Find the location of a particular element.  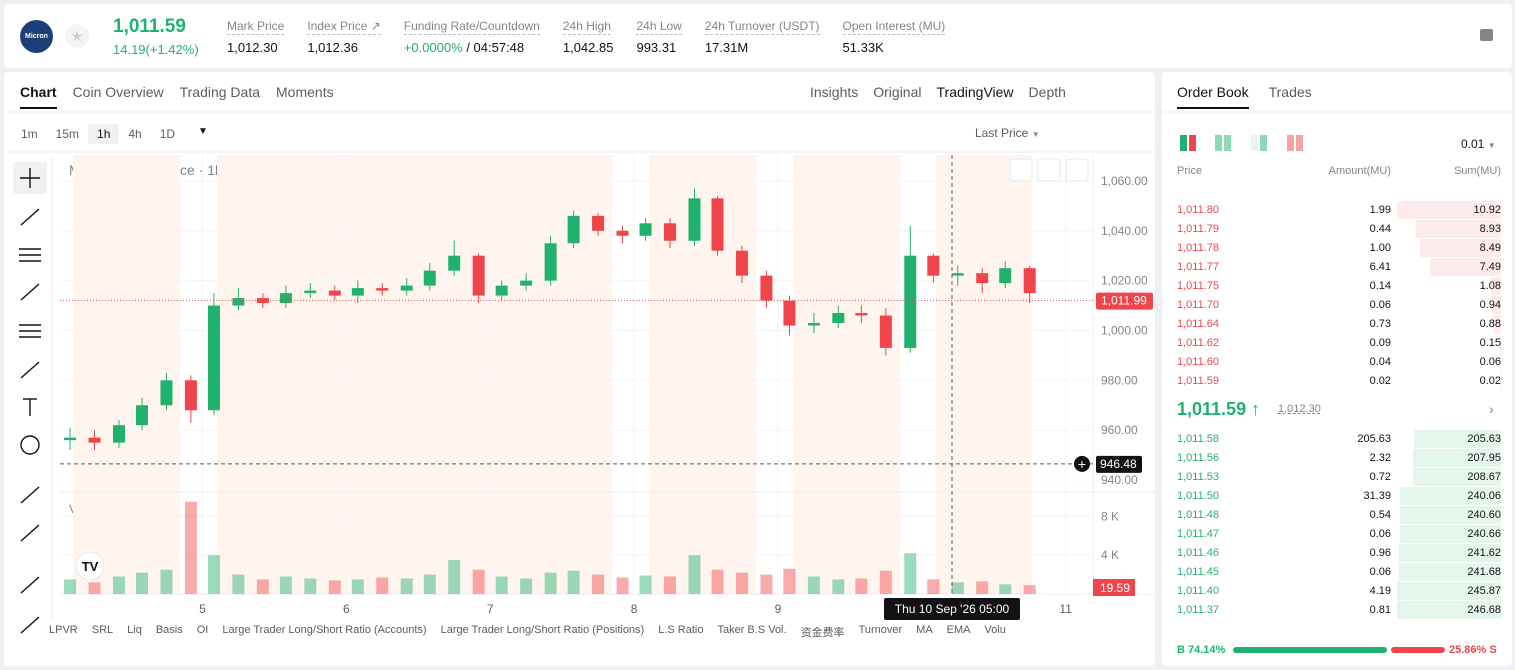

indicator: Basis is located at coordinates (169, 630).